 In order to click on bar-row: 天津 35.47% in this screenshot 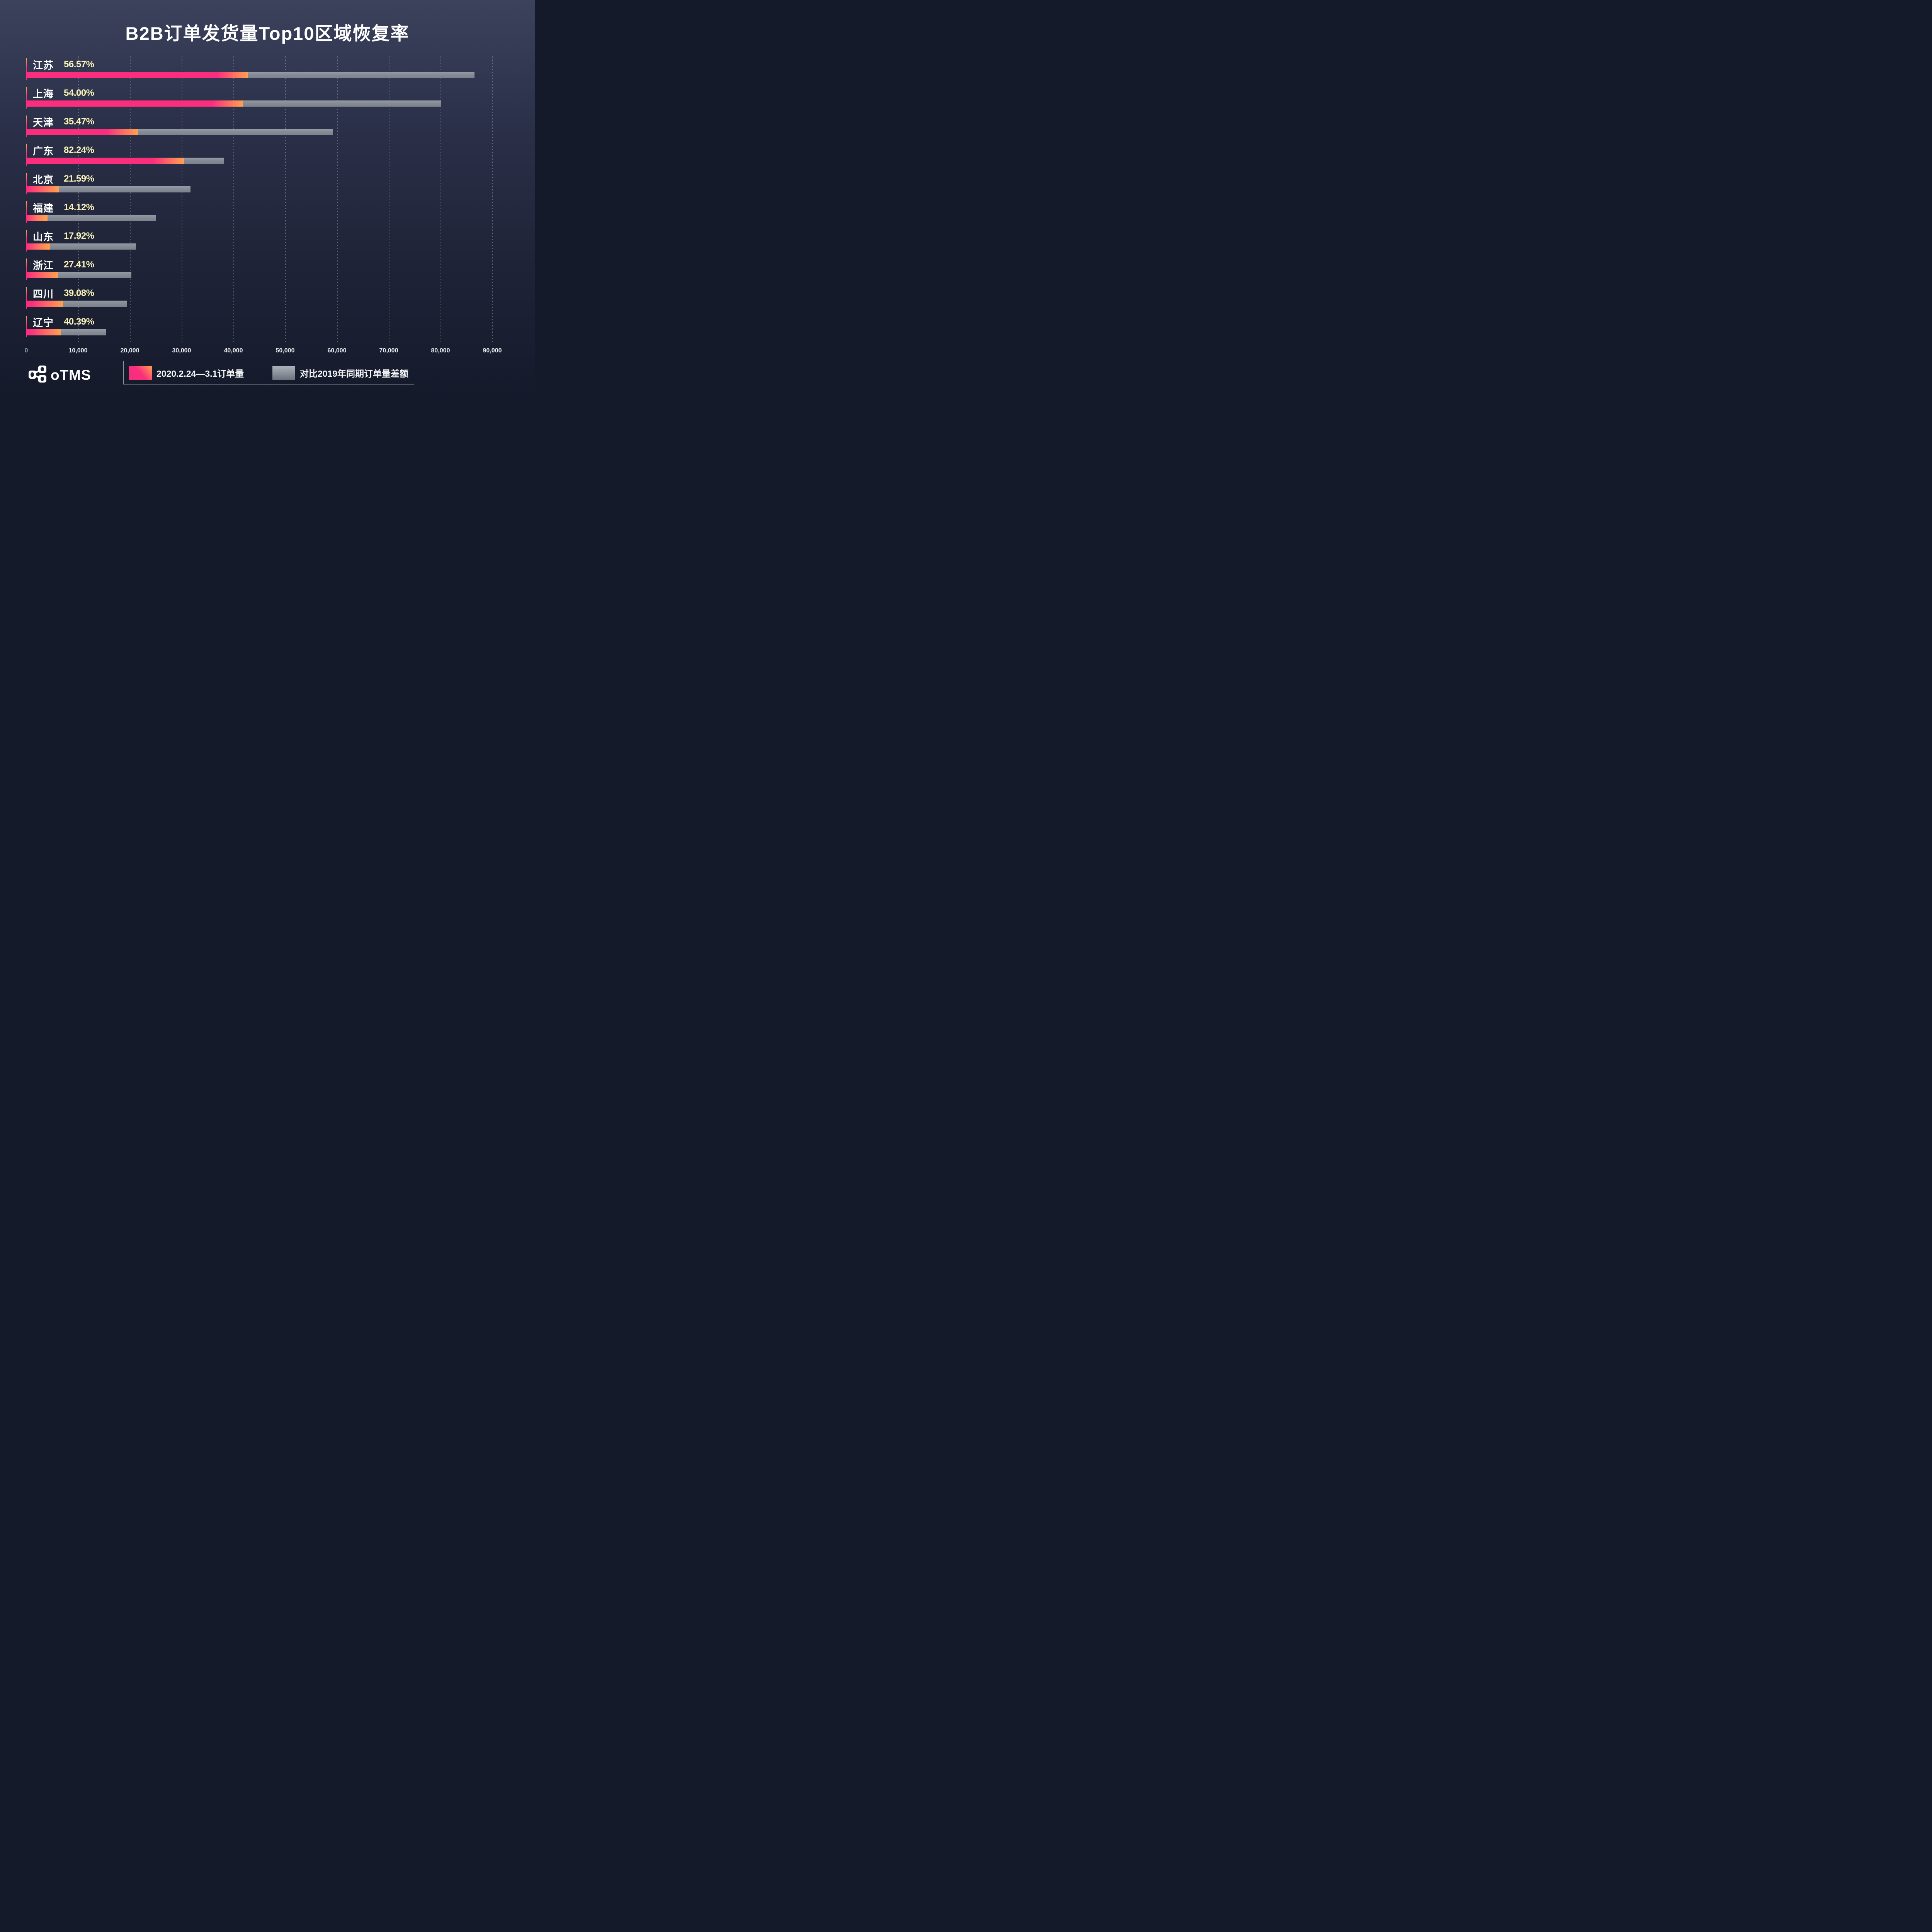, I will do `click(268, 128)`.